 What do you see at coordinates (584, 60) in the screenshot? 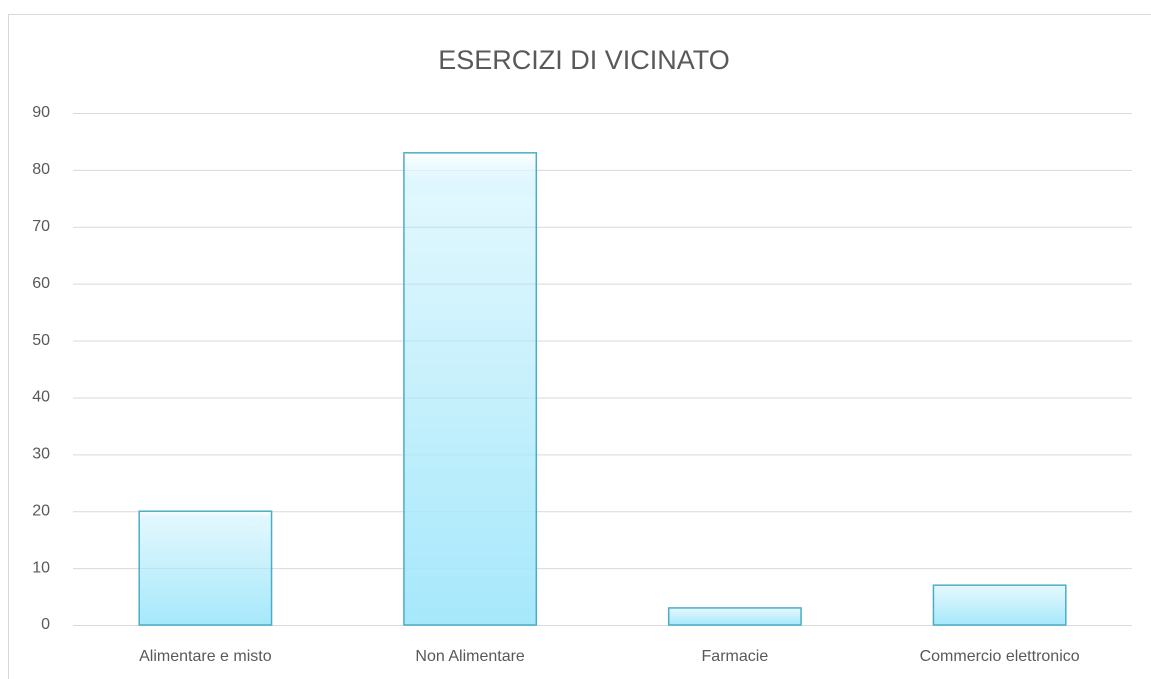
I see `chart-title: ESERCIZI DI VICINATO` at bounding box center [584, 60].